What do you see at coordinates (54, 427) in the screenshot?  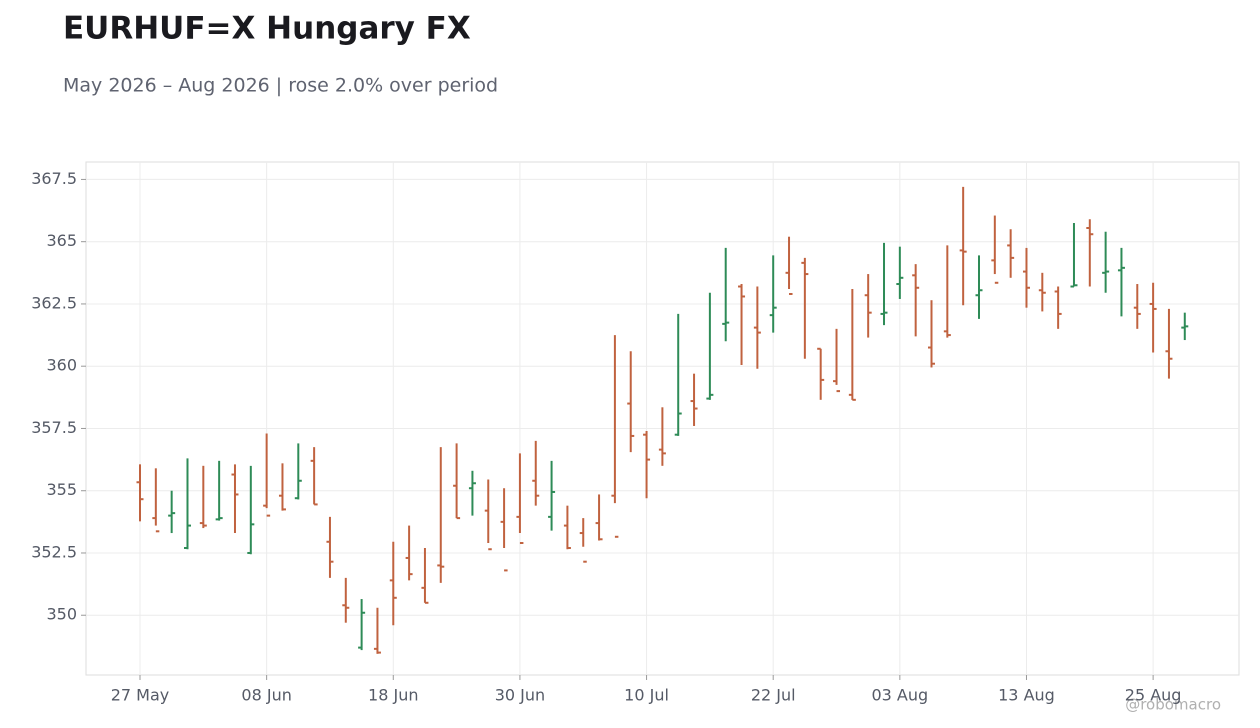 I see `y-tick-label: 357.5` at bounding box center [54, 427].